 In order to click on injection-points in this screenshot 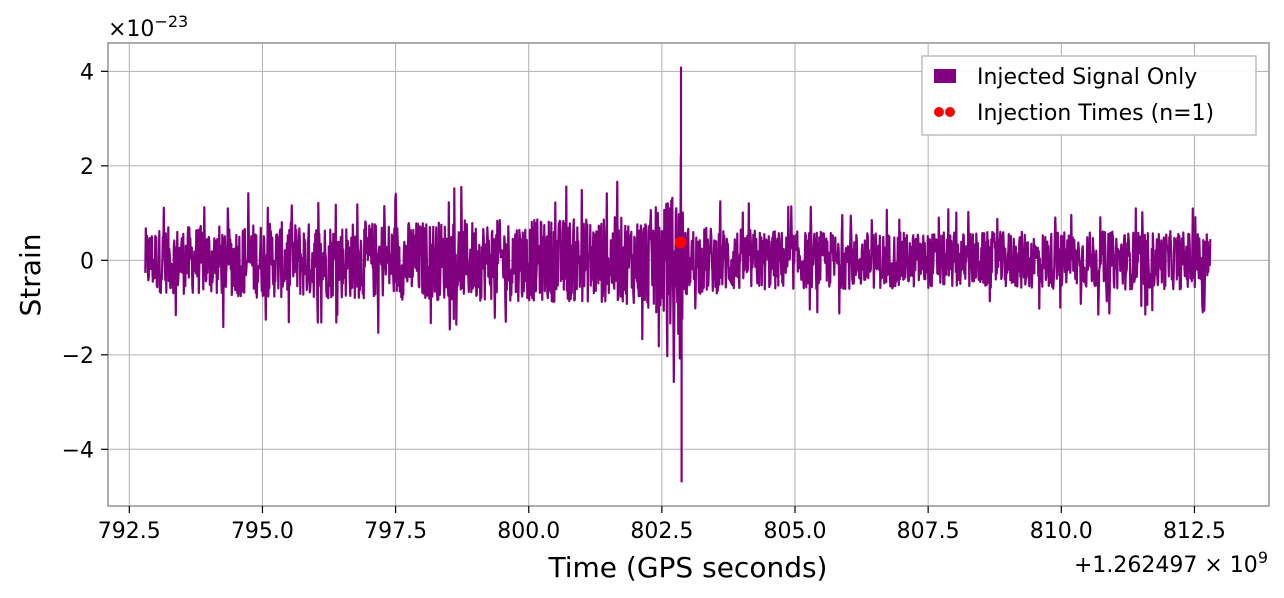, I will do `click(680, 242)`.